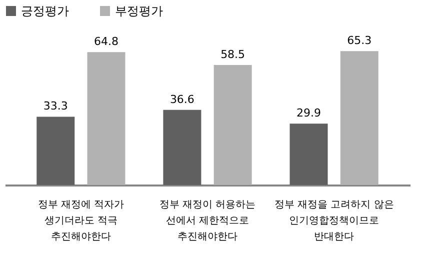  Describe the element at coordinates (81, 221) in the screenshot. I see `x-tick-label: 정부 재정에 적자가 생기더라도 적극 추진해야한다` at that location.